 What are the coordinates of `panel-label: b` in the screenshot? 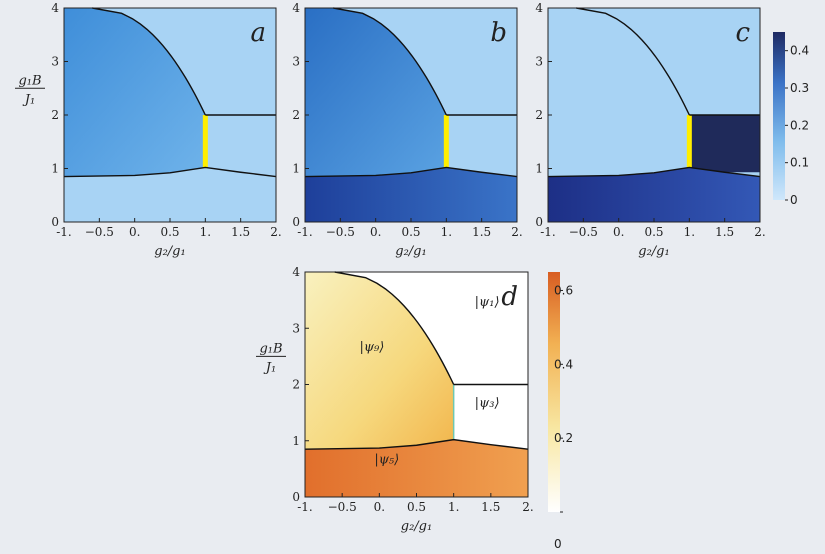 It's located at (498, 33).